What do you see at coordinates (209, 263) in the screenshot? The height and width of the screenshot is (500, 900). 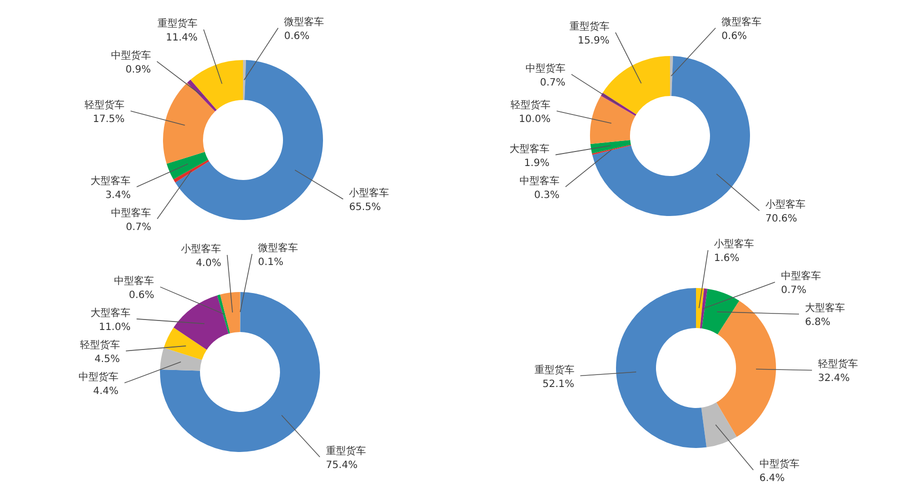 I see `data-label: 4.0%` at bounding box center [209, 263].